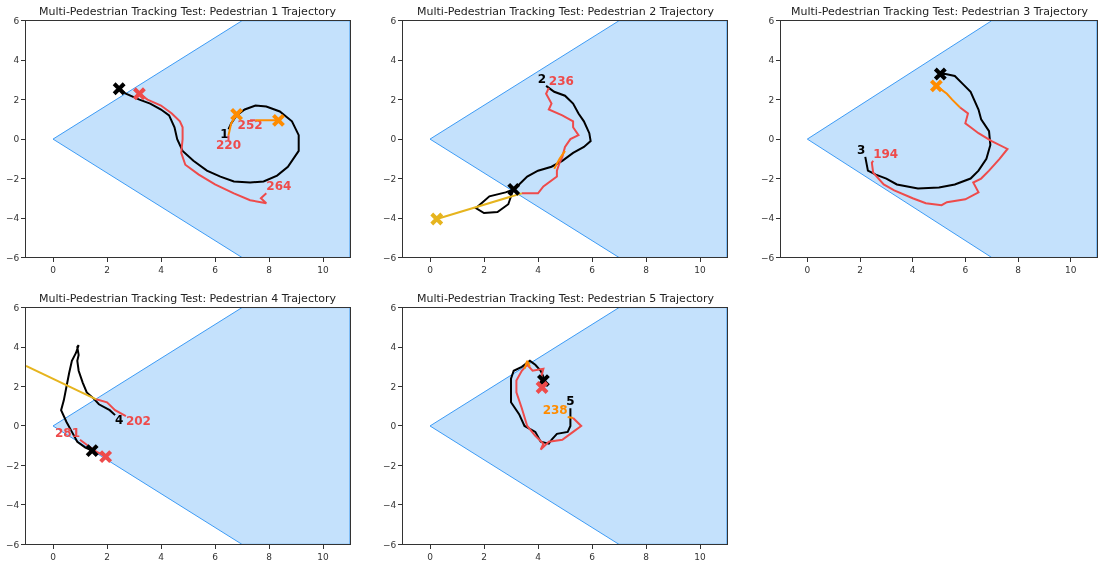 Image resolution: width=1099 pixels, height=569 pixels. What do you see at coordinates (188, 11) in the screenshot?
I see `chart-title: Multi-Pedestrian Tracking Test: Pedestrian 1 Trajectory` at bounding box center [188, 11].